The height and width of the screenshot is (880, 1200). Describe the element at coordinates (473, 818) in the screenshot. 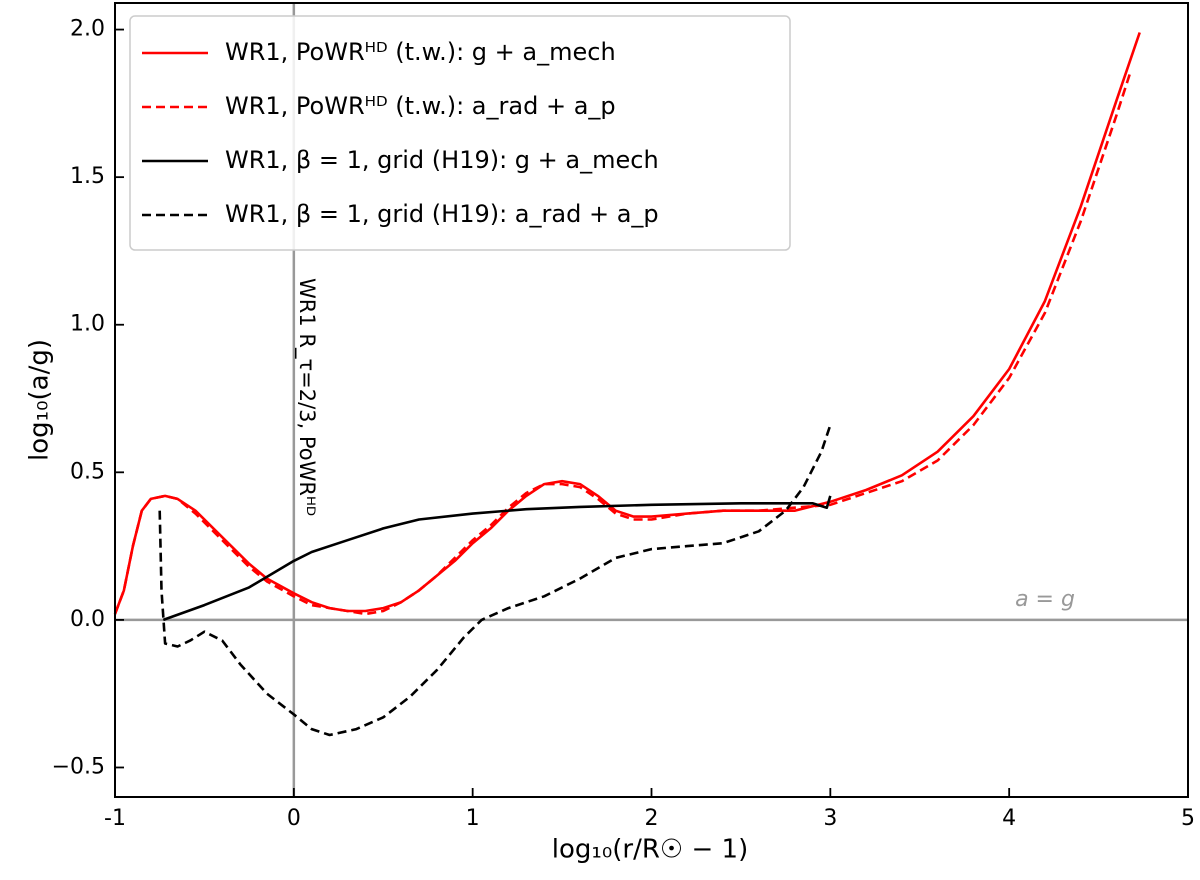

I see `x-tick-label: 1` at that location.